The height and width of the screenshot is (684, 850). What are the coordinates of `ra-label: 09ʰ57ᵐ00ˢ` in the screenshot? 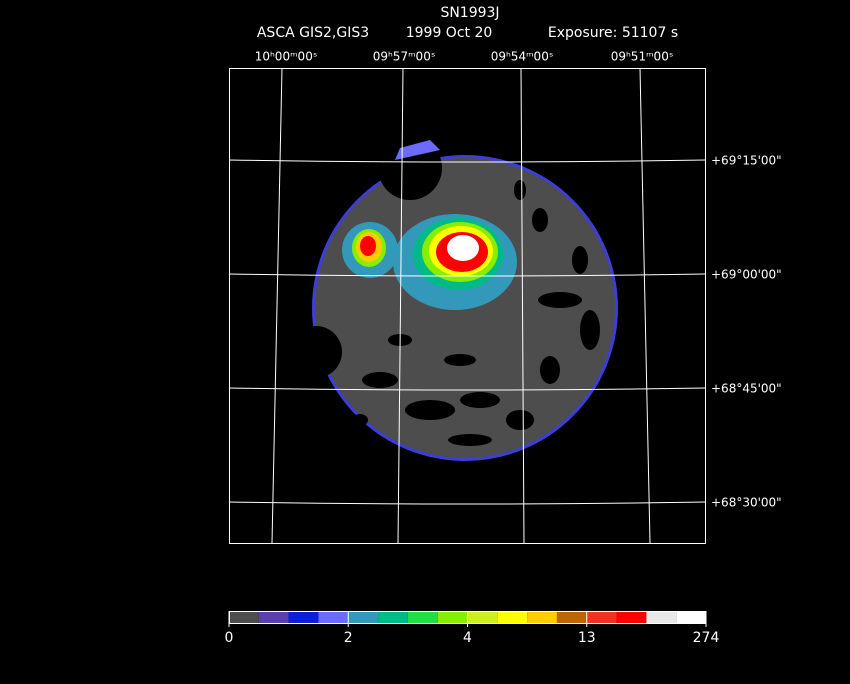 It's located at (404, 57).